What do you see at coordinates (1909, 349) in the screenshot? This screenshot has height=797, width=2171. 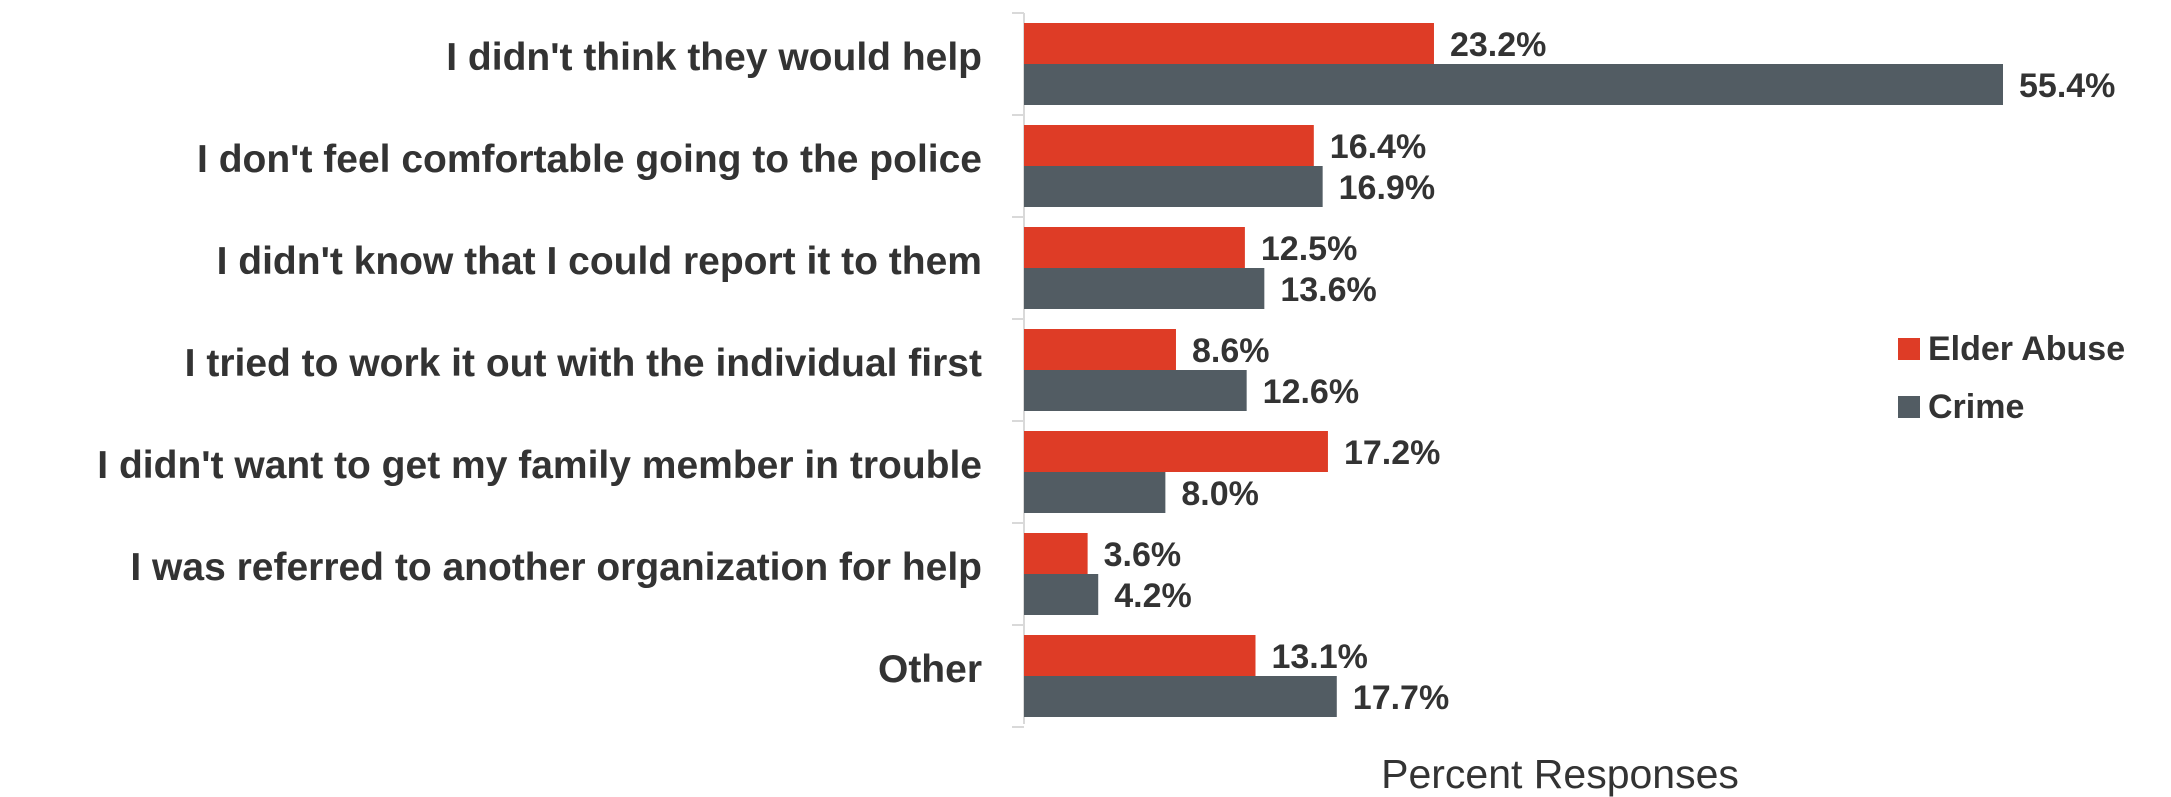 I see `legend-swatch-elder-abuse` at bounding box center [1909, 349].